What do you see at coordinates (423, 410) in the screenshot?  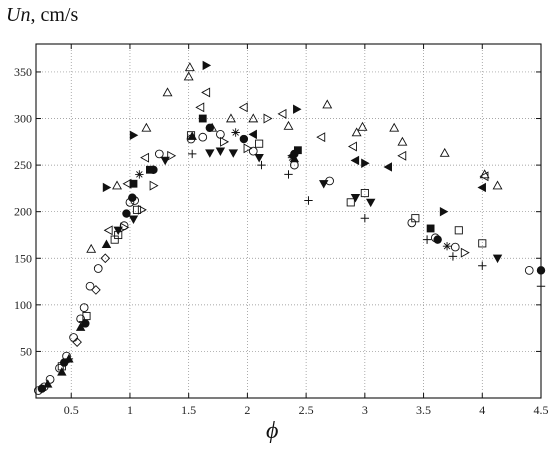 I see `x-tick-label: 3.5` at bounding box center [423, 410].